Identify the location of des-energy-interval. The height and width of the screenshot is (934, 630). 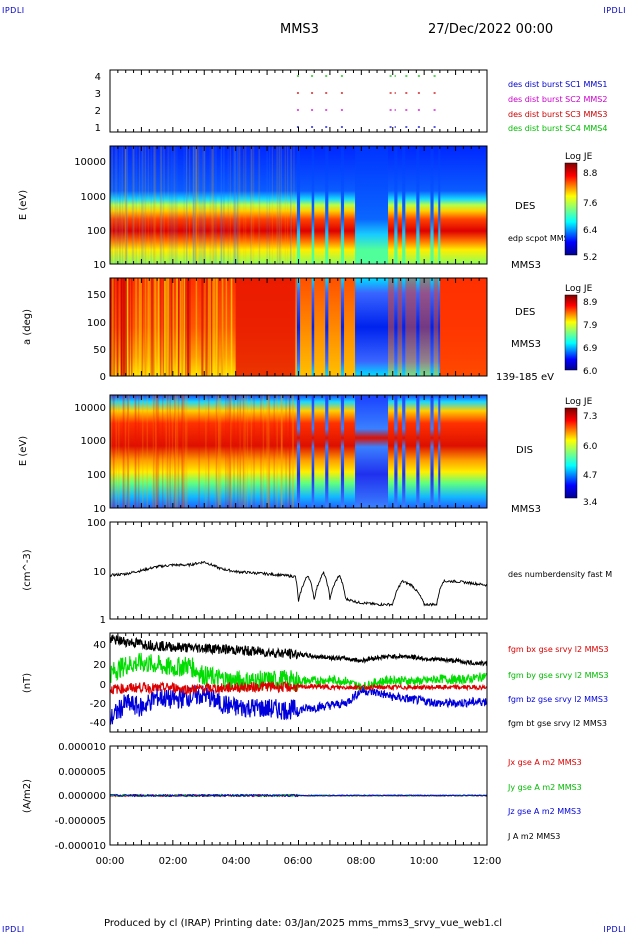
(313, 205).